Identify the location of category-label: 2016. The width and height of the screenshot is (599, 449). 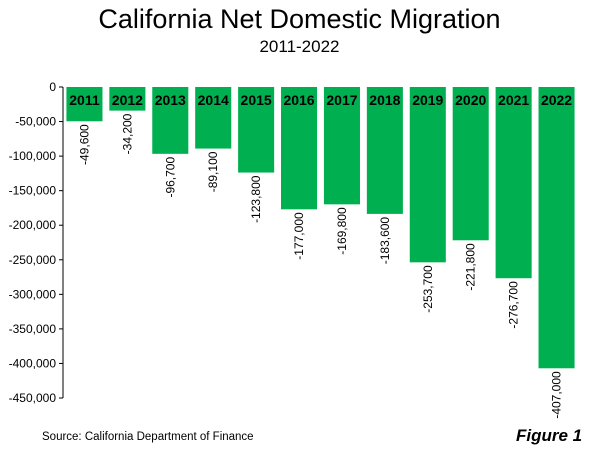
(298, 100).